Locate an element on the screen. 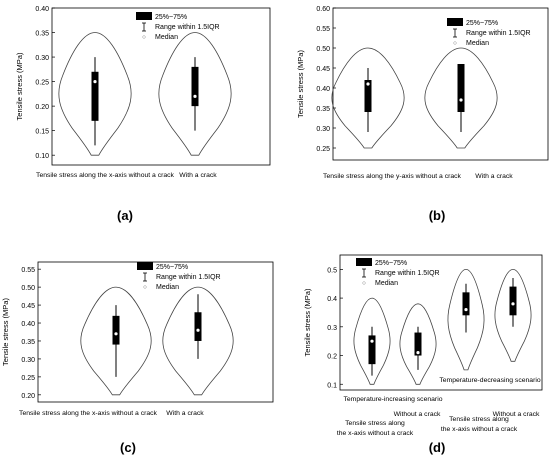  y-tick-label: 0.5 is located at coordinates (332, 270).